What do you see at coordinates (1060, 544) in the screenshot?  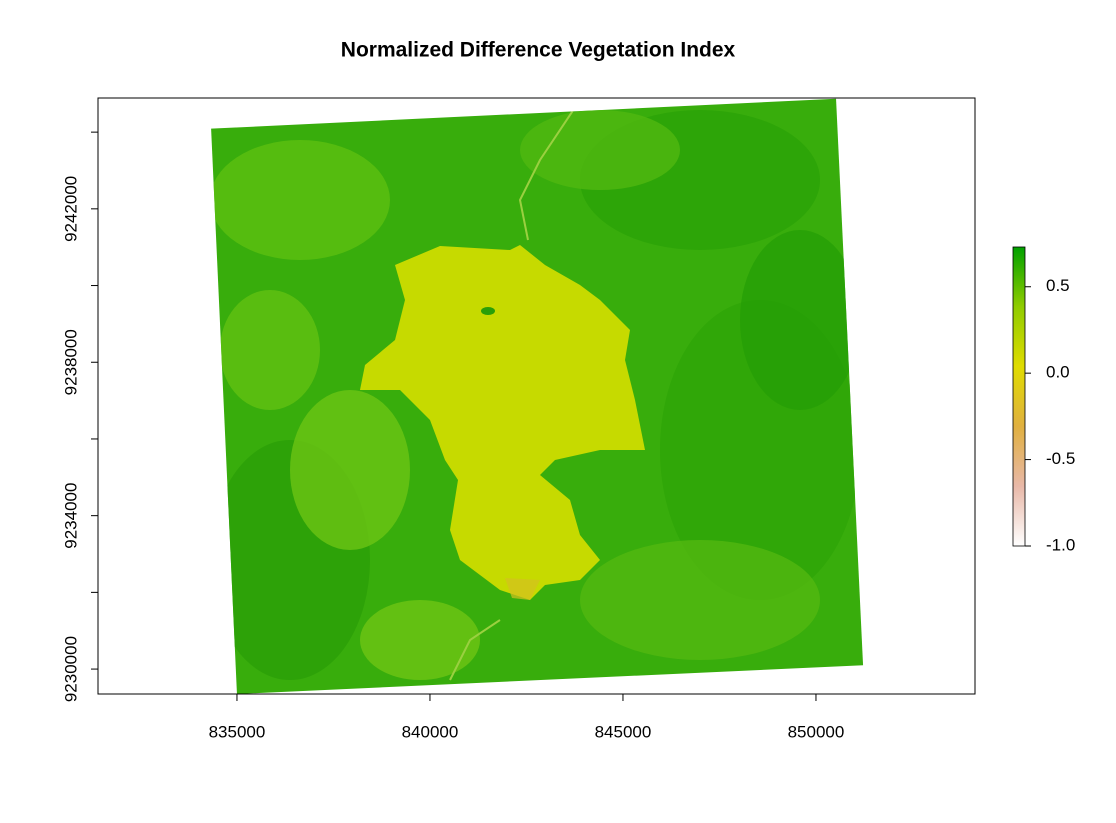 I see `colorbar-tick-label: -1.0` at bounding box center [1060, 544].